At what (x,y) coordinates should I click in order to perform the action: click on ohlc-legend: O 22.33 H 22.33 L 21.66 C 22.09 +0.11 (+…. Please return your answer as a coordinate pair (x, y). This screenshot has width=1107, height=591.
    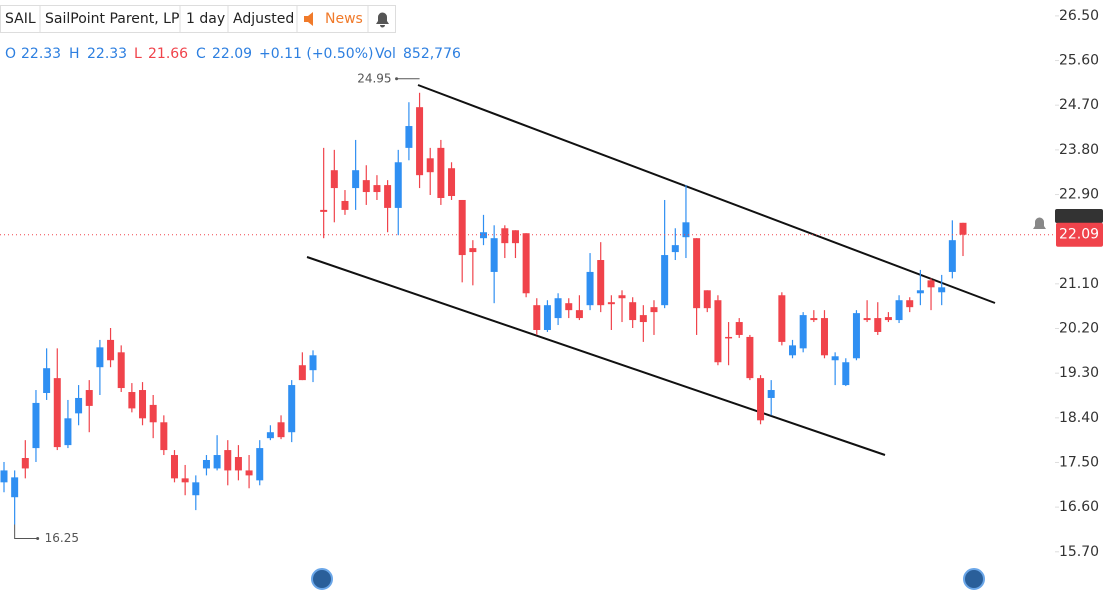
    Looking at the image, I should click on (233, 54).